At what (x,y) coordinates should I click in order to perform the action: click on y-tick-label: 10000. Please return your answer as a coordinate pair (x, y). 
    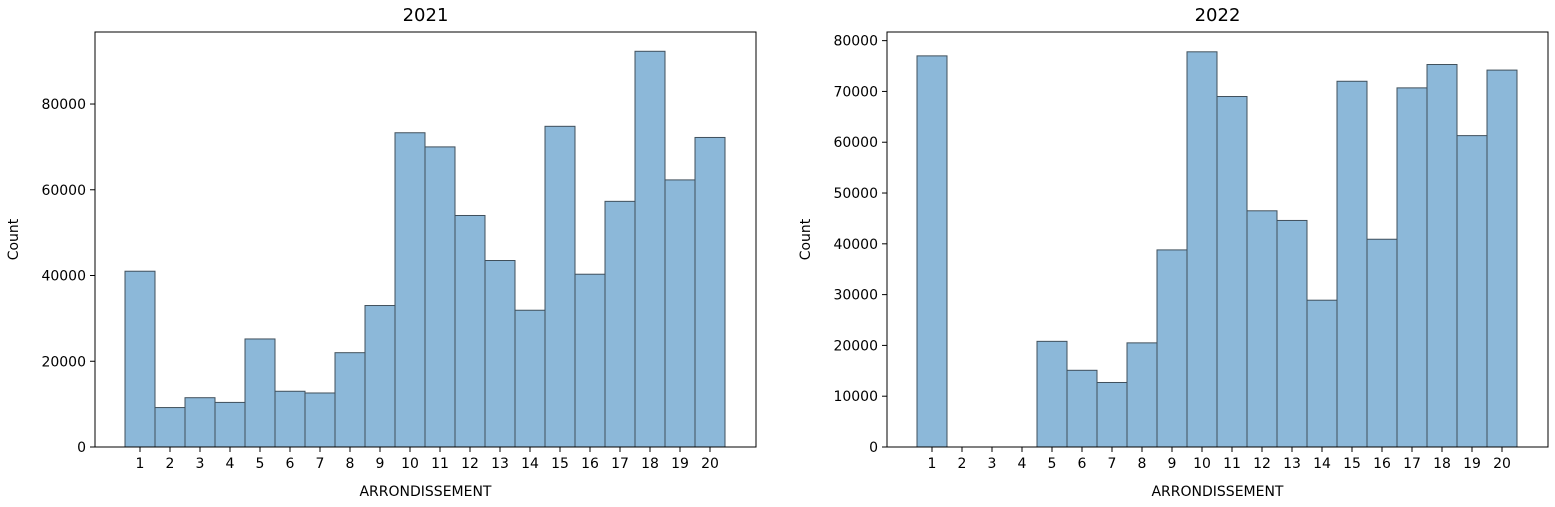
    Looking at the image, I should click on (855, 397).